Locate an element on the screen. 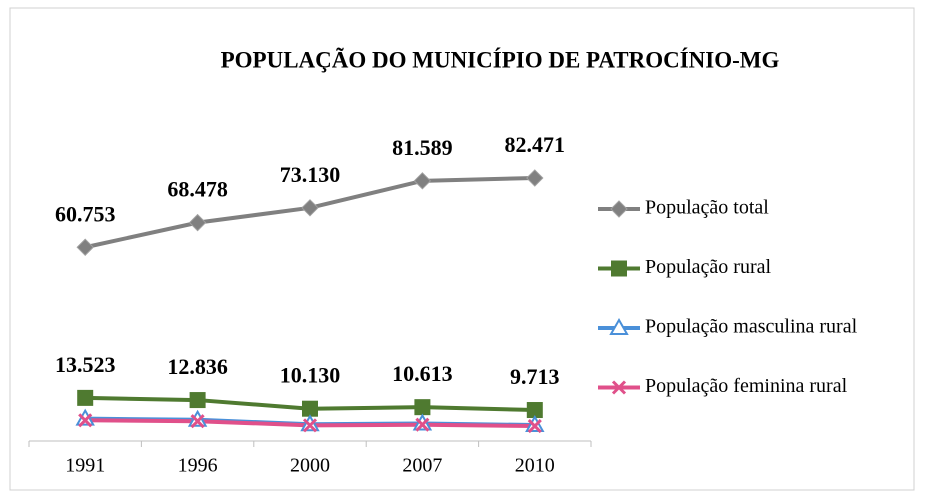 The width and height of the screenshot is (926, 499). legend-label: População masculina rural is located at coordinates (751, 327).